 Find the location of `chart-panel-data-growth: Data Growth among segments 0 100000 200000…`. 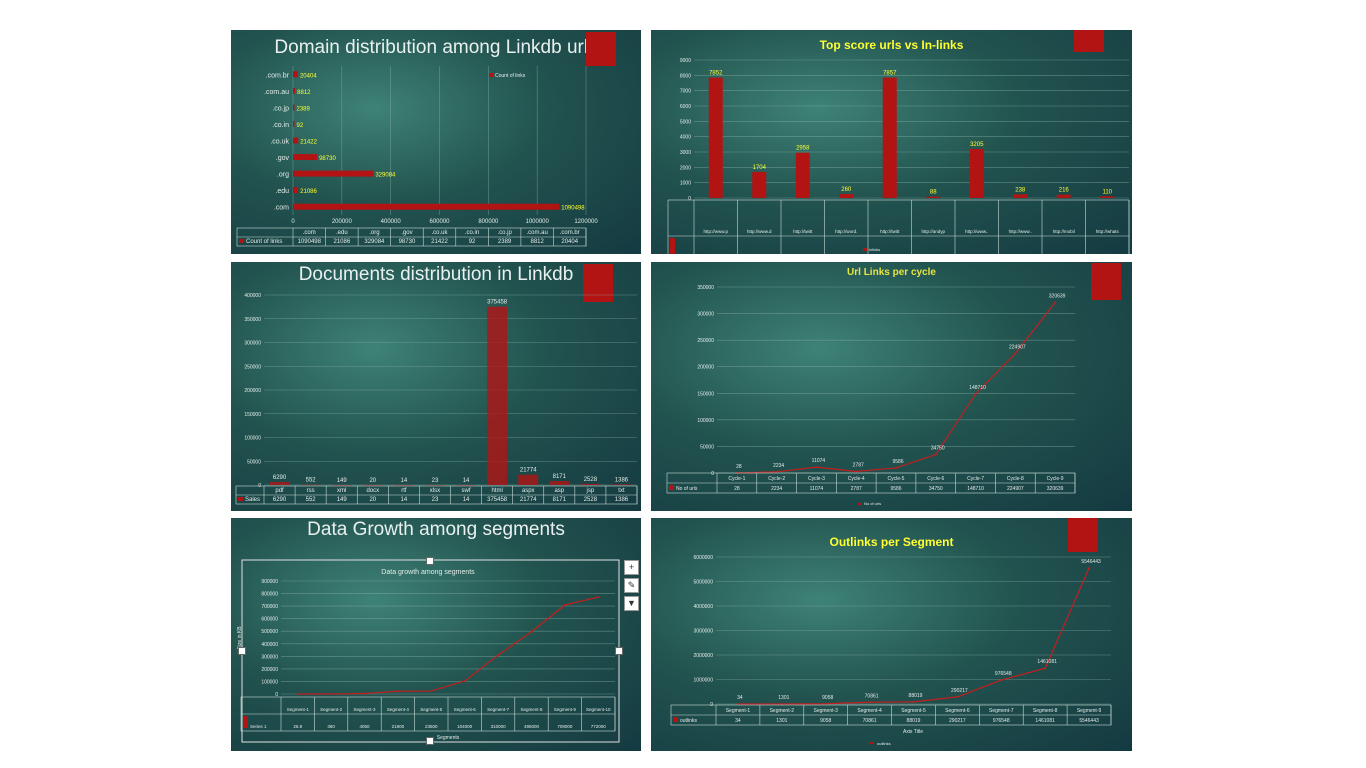

chart-panel-data-growth: Data Growth among segments 0 100000 200000… is located at coordinates (436, 634).